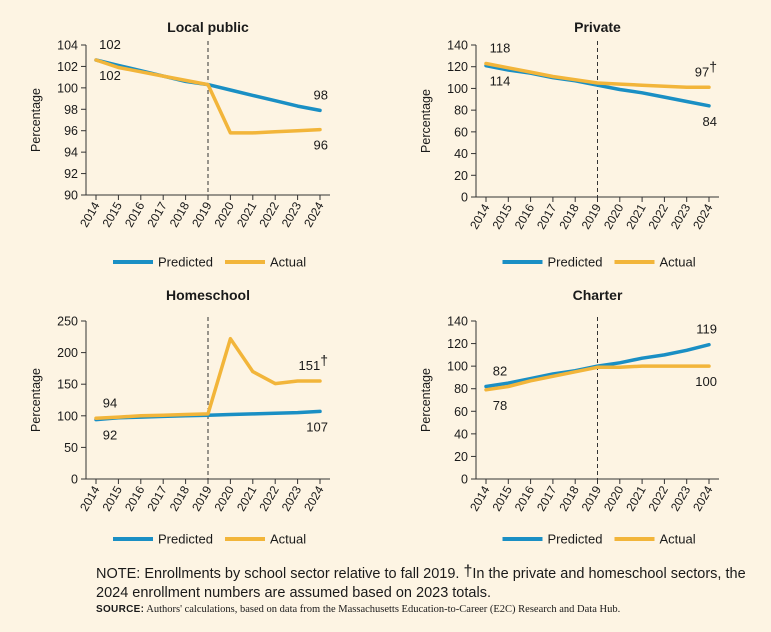 The width and height of the screenshot is (771, 632). Describe the element at coordinates (67, 67) in the screenshot. I see `y-tick-label: 102` at that location.